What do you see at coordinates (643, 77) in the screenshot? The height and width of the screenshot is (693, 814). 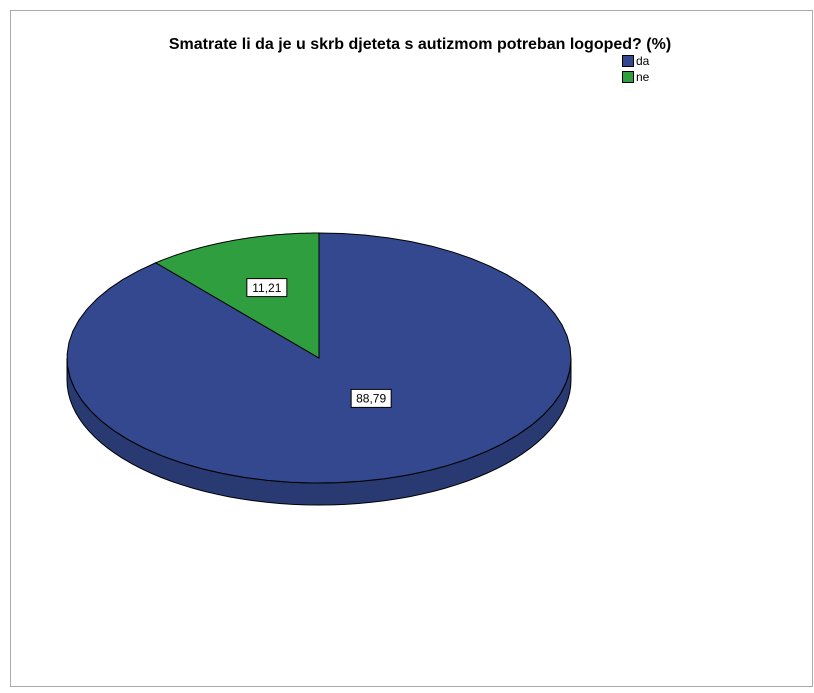 I see `legend-label: ne` at bounding box center [643, 77].